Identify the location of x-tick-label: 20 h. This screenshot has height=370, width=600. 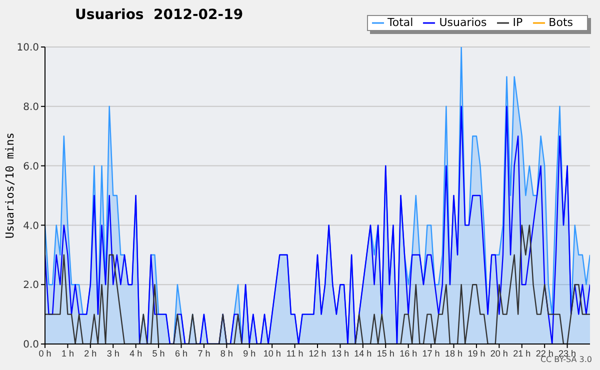
(499, 353).